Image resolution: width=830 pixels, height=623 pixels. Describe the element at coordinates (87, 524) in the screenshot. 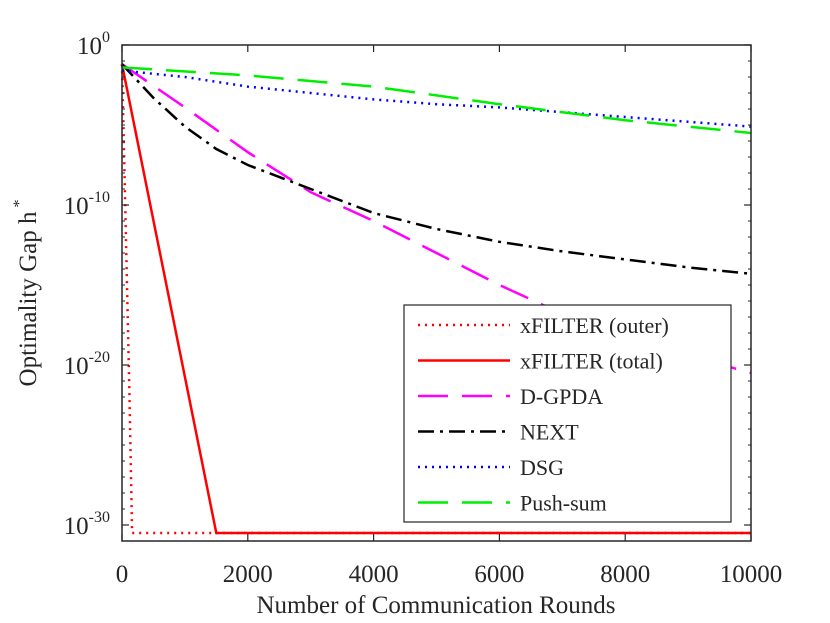

I see `y-tick-label: 10-30` at that location.